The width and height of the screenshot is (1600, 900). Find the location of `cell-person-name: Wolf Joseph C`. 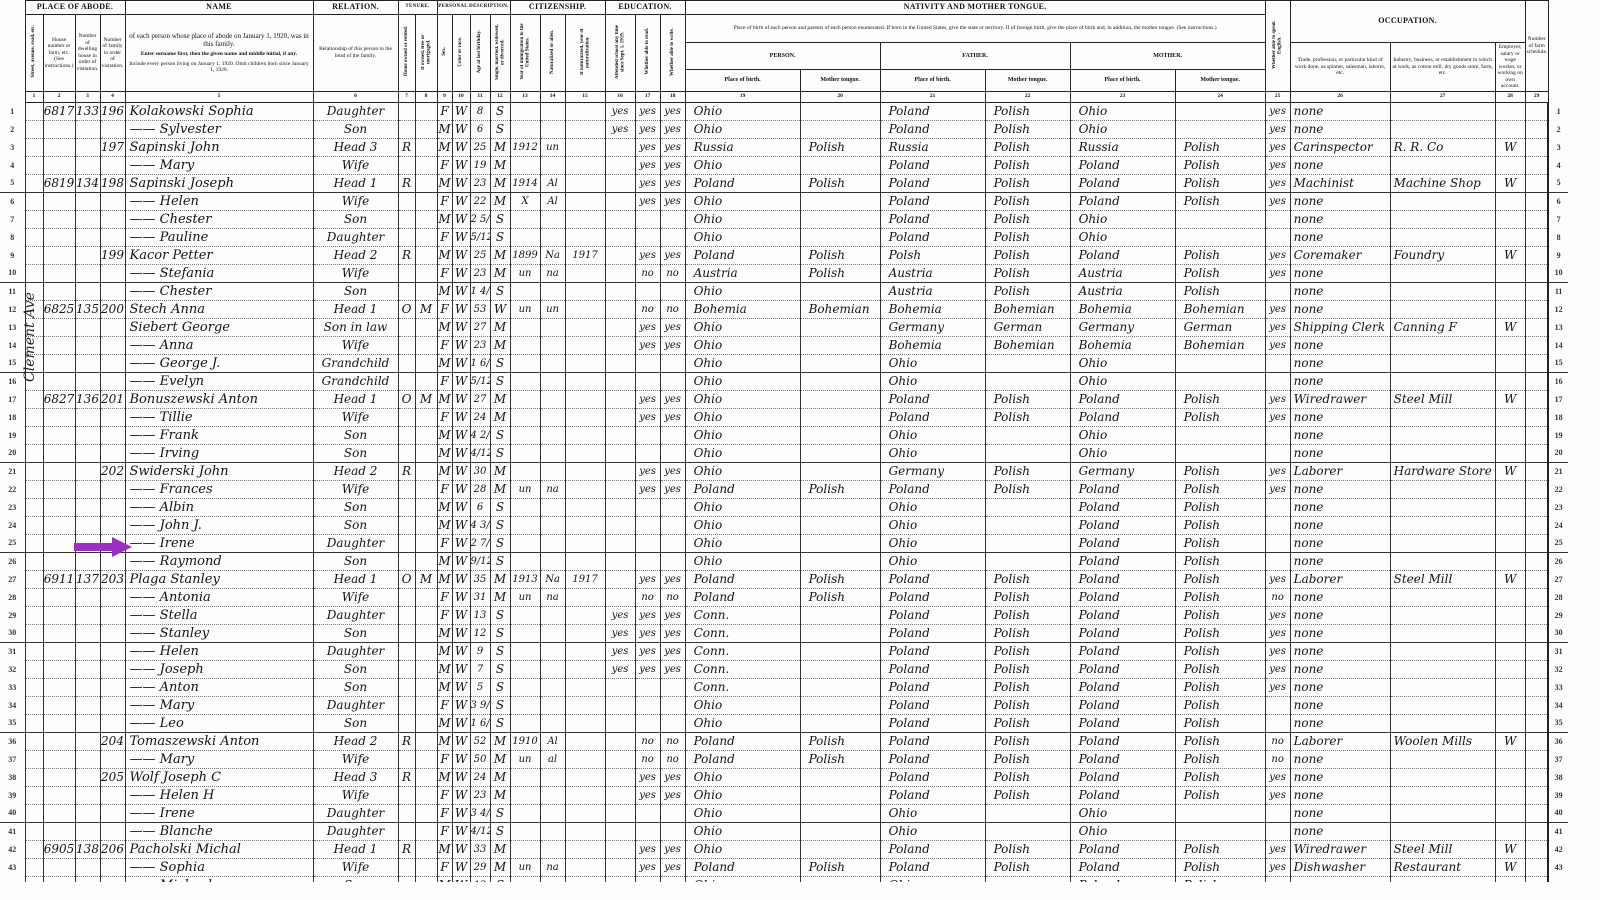

cell-person-name: Wolf Joseph C is located at coordinates (219, 777).